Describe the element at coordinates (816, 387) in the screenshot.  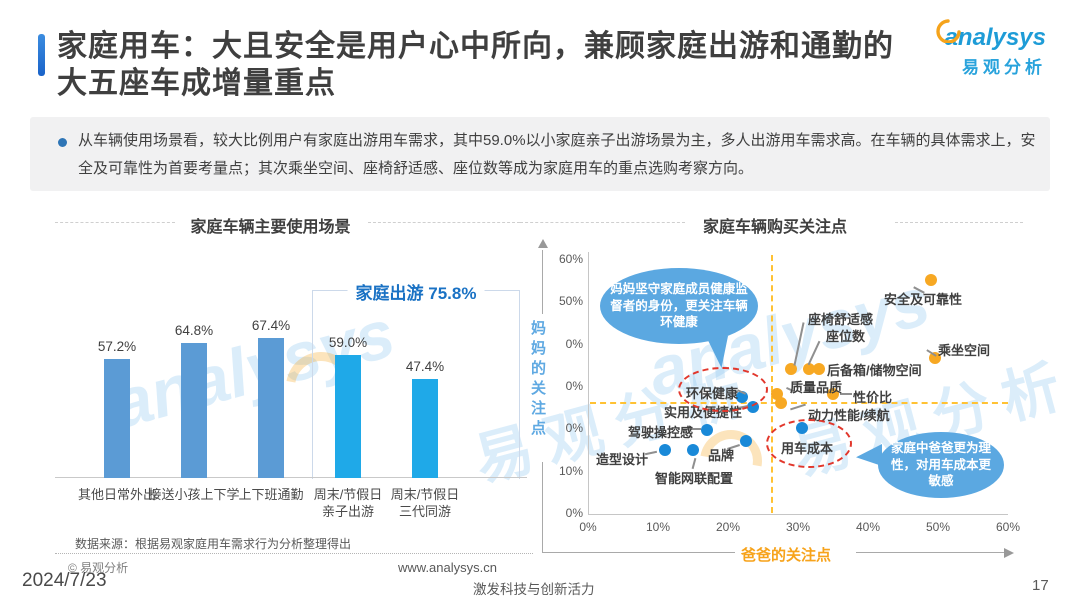
I see `scatter-label-quality: 质量品质` at that location.